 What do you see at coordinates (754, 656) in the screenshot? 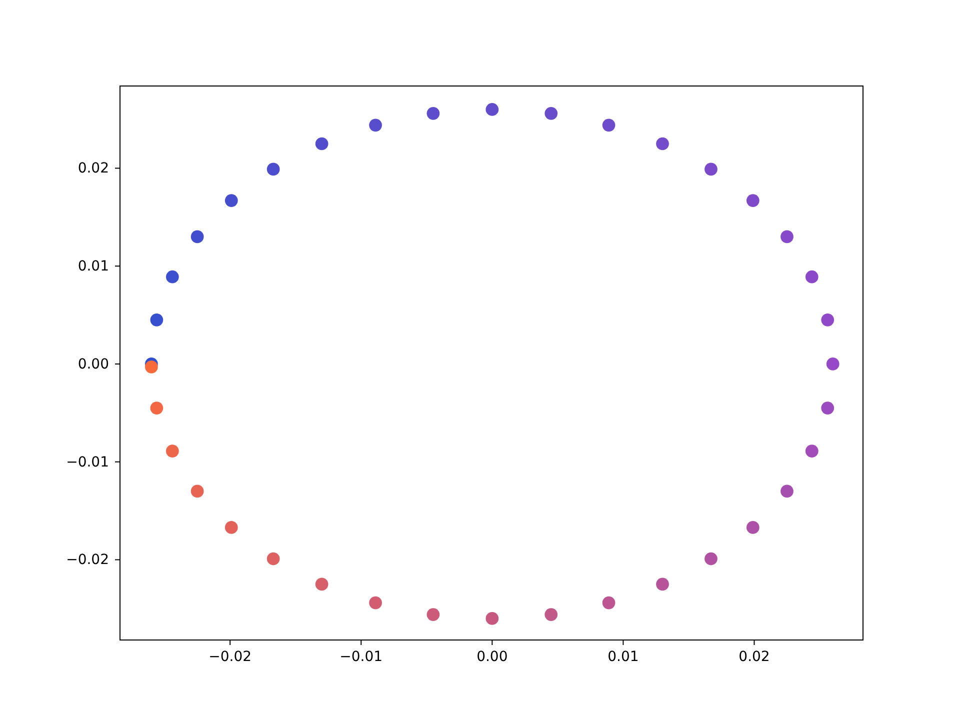
I see `x-tick-label: 0.02` at bounding box center [754, 656].